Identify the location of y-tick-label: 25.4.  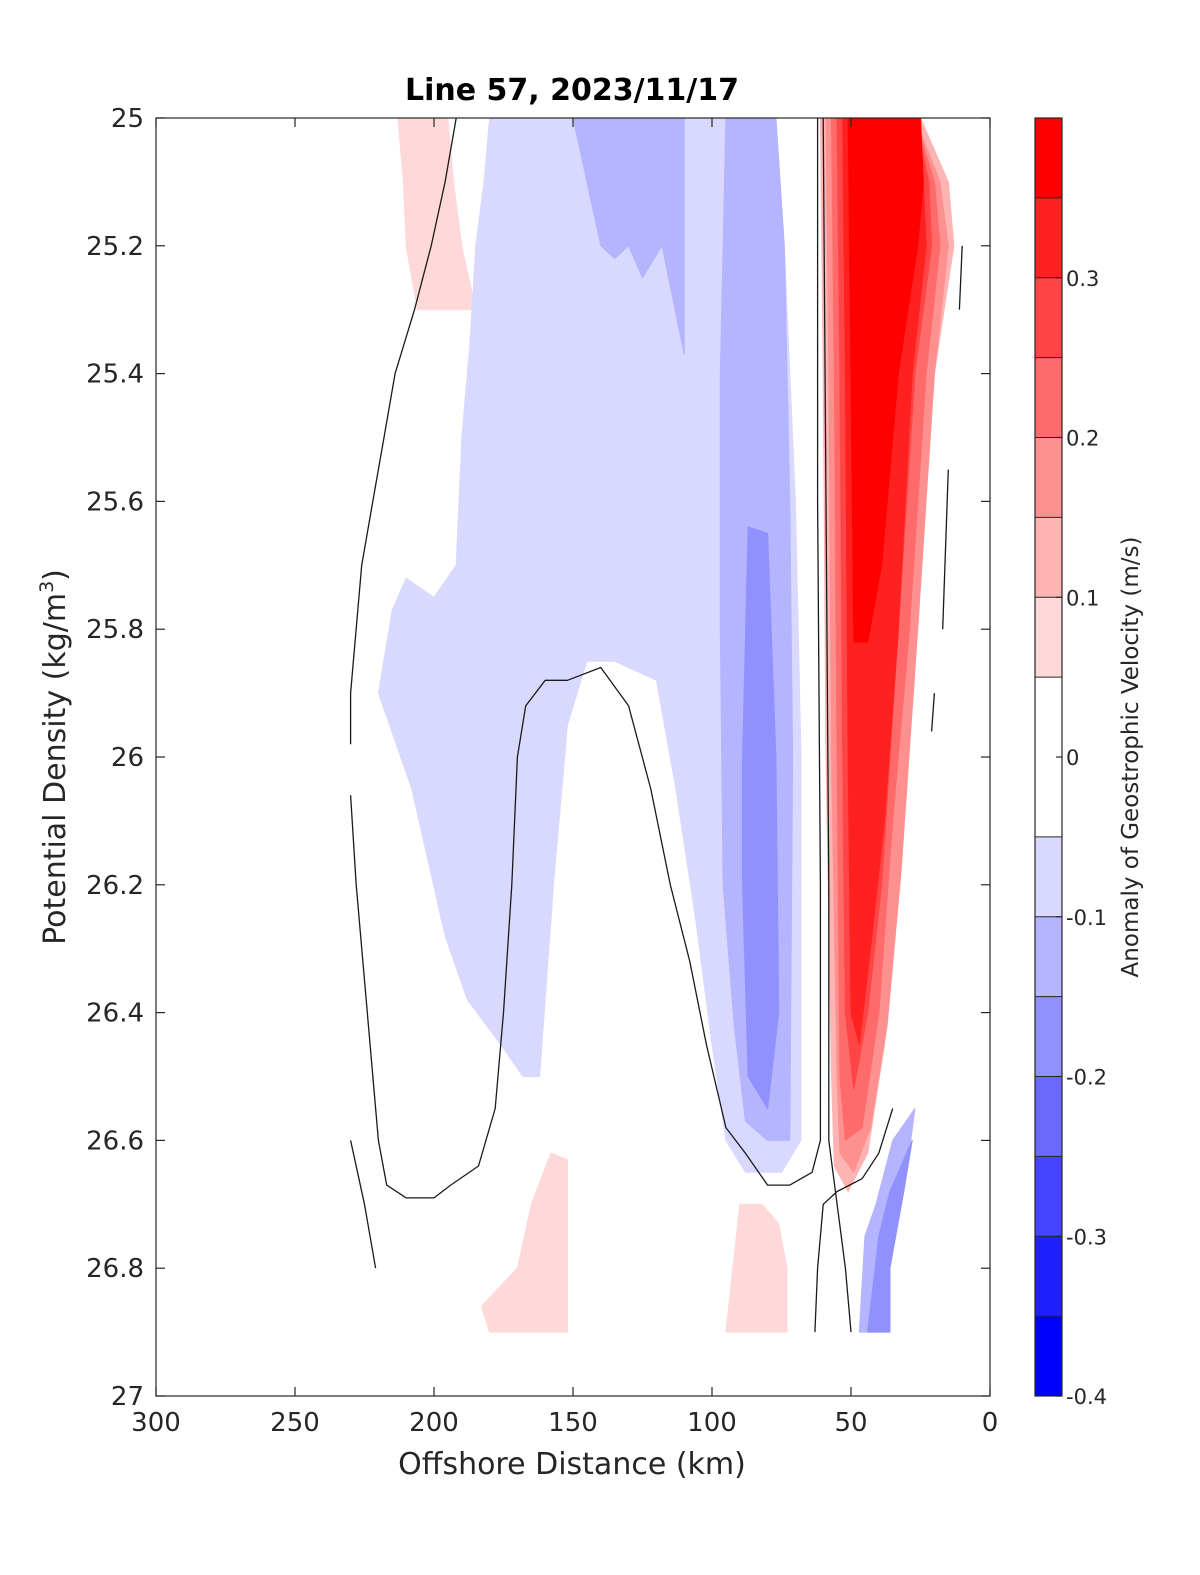
(115, 375).